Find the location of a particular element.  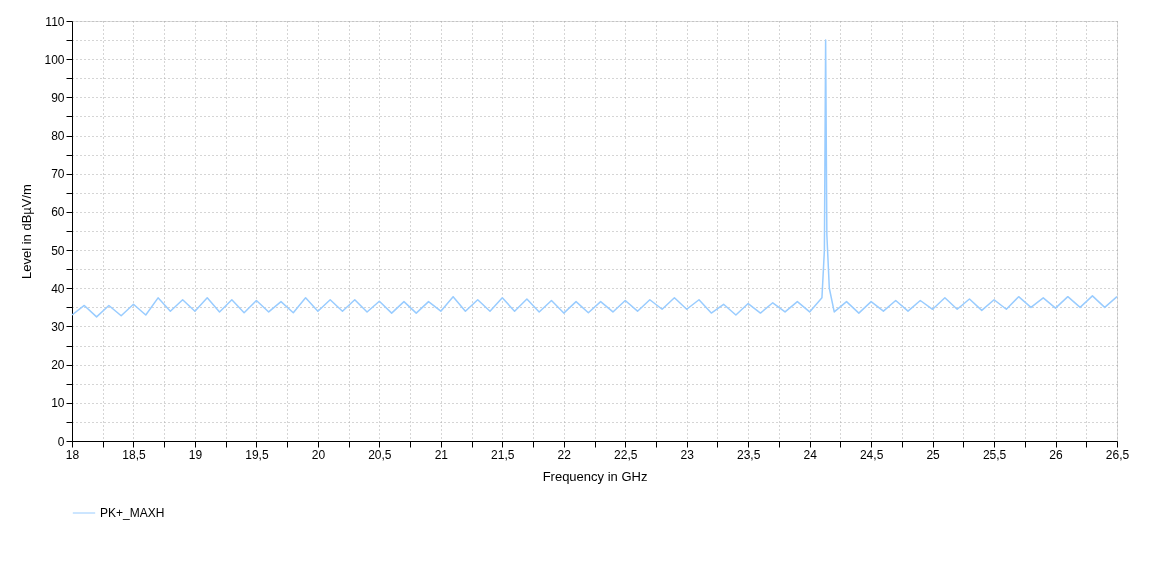

x-tick-label: 20 is located at coordinates (318, 454).